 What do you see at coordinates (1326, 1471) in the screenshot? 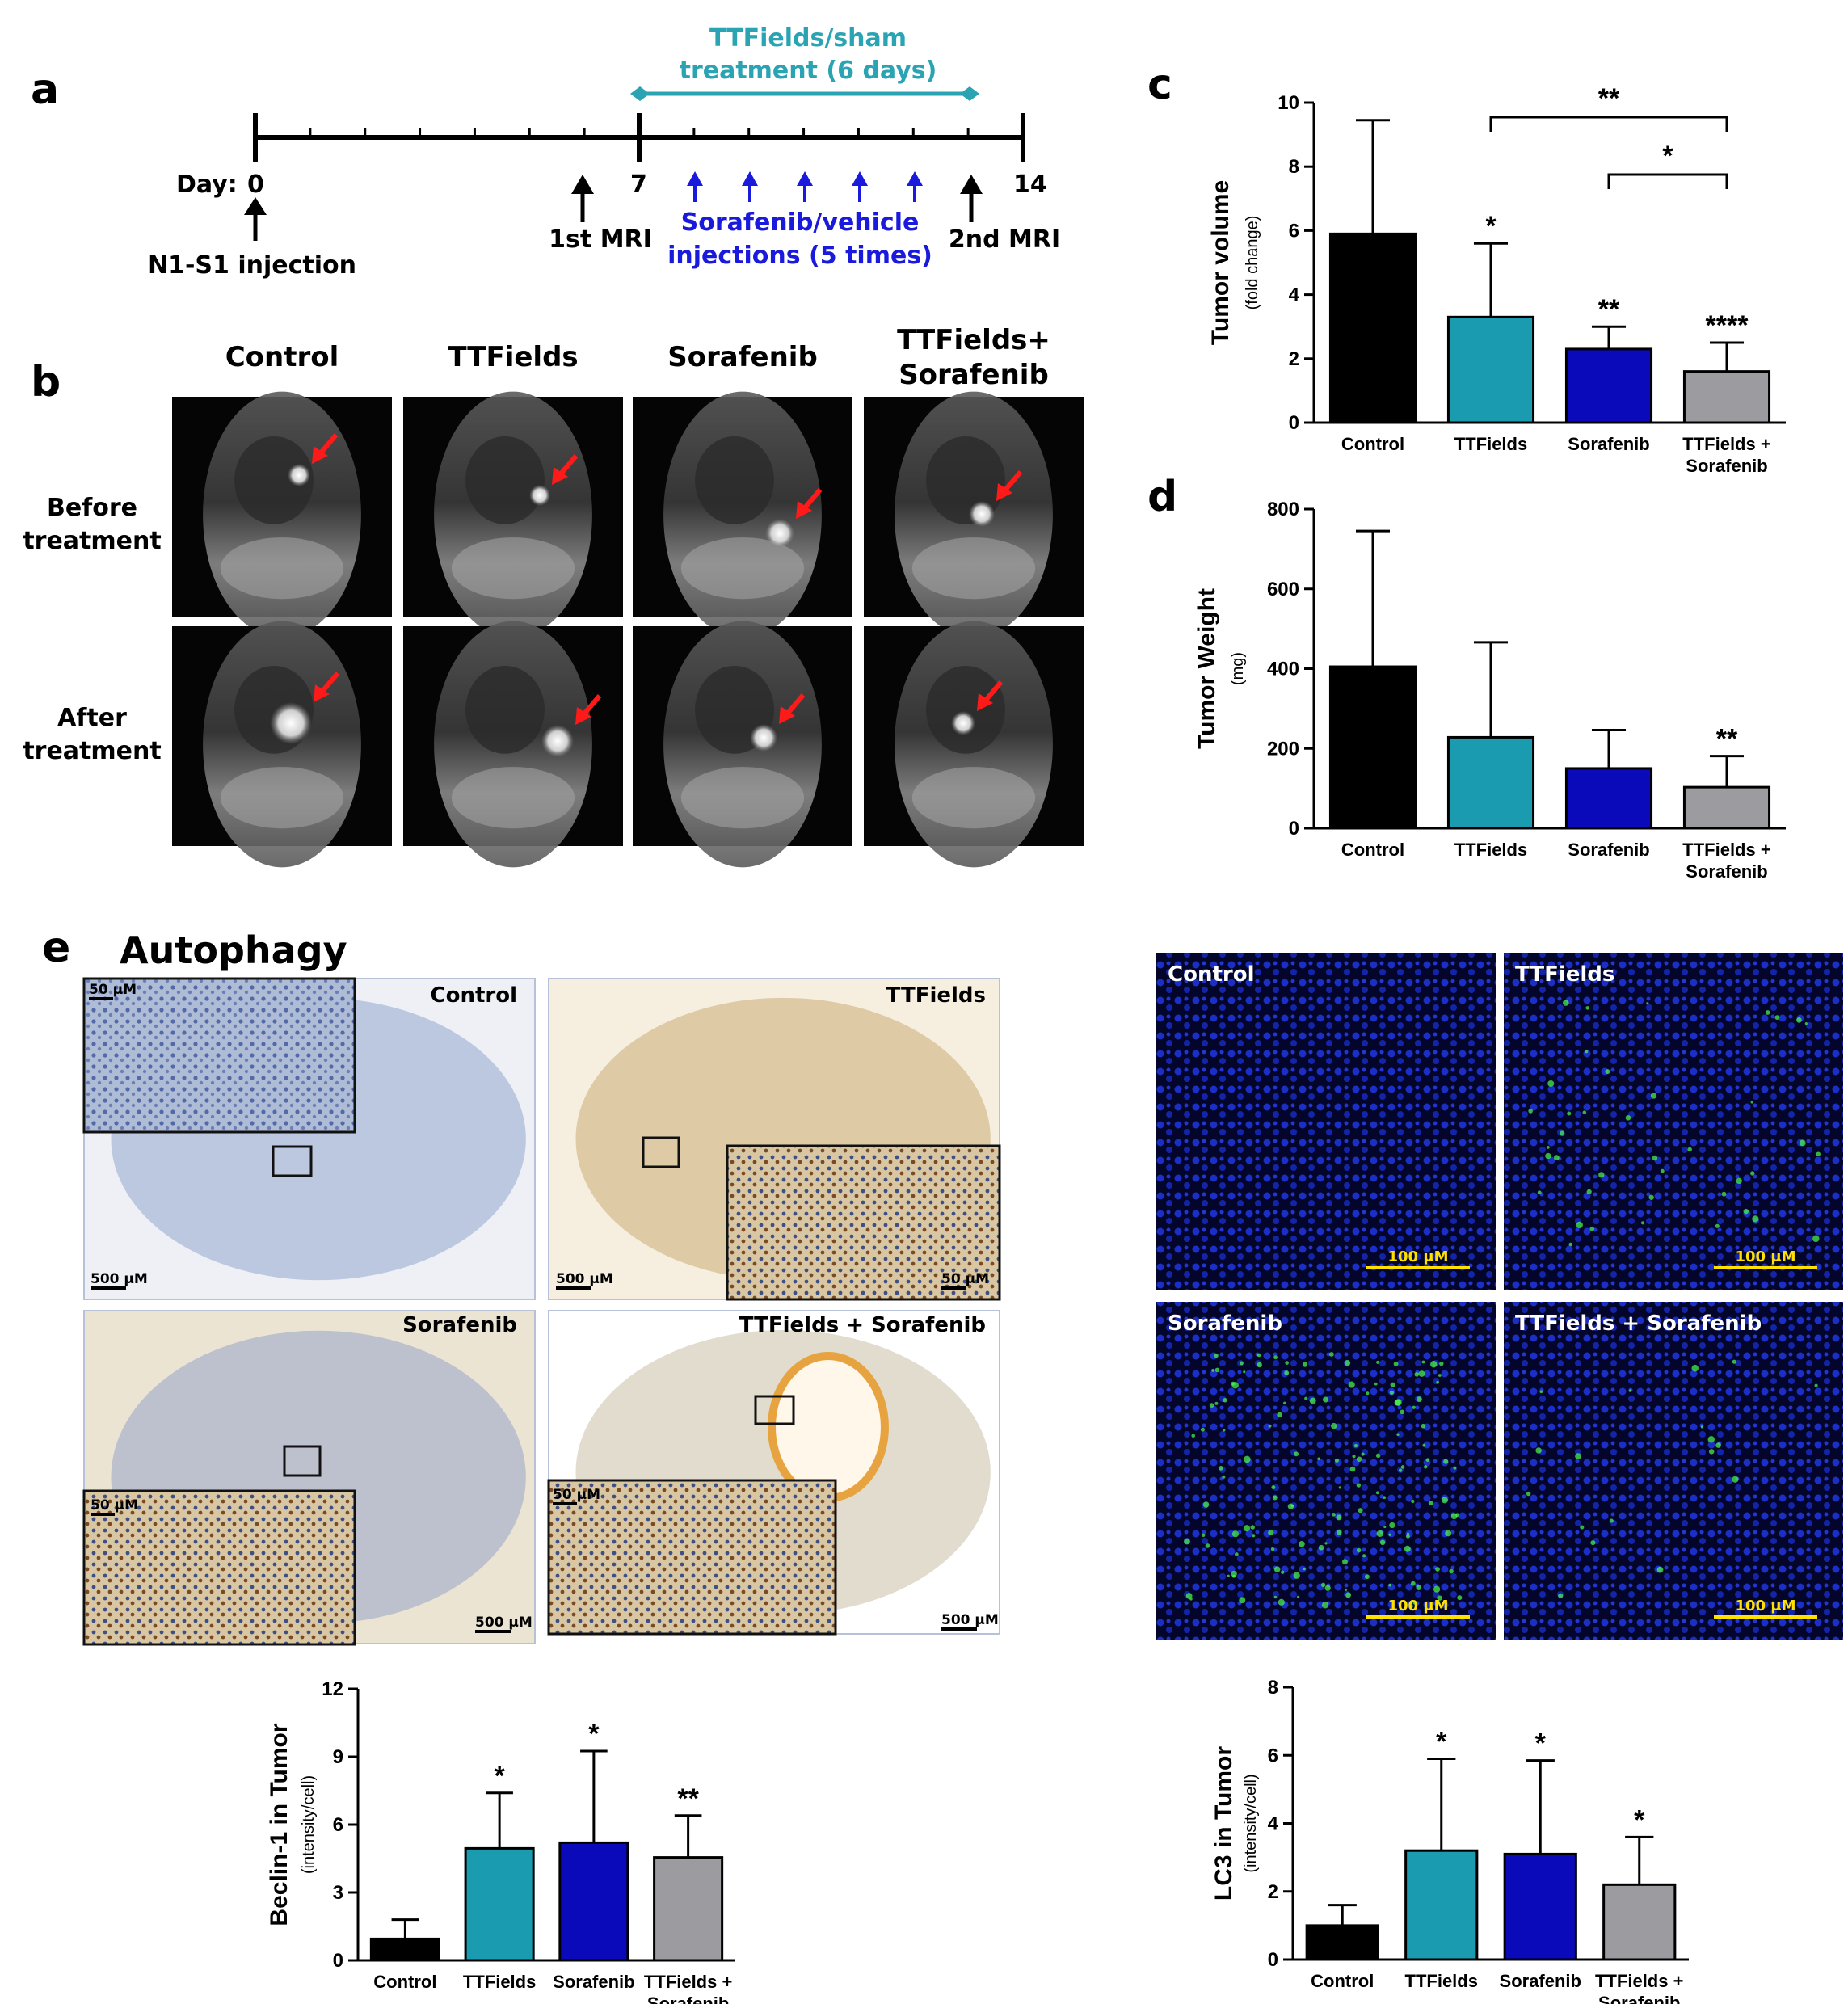
I see `nuclei-stain` at bounding box center [1326, 1471].